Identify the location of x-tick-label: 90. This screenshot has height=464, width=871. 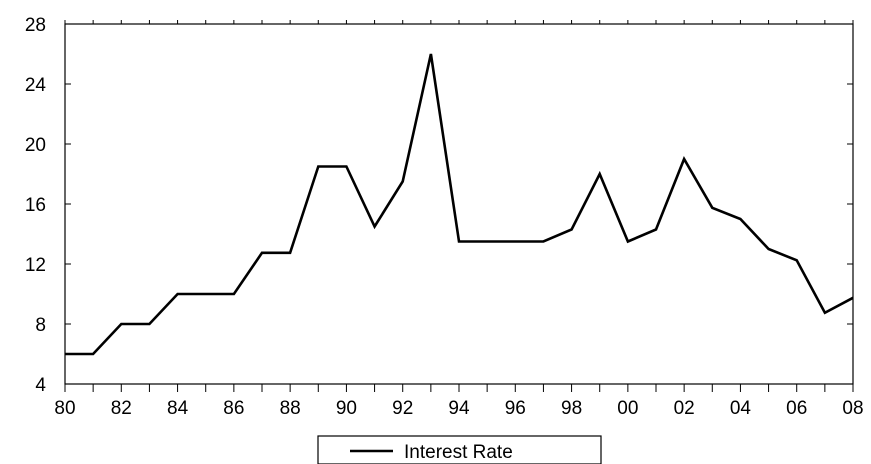
(346, 408).